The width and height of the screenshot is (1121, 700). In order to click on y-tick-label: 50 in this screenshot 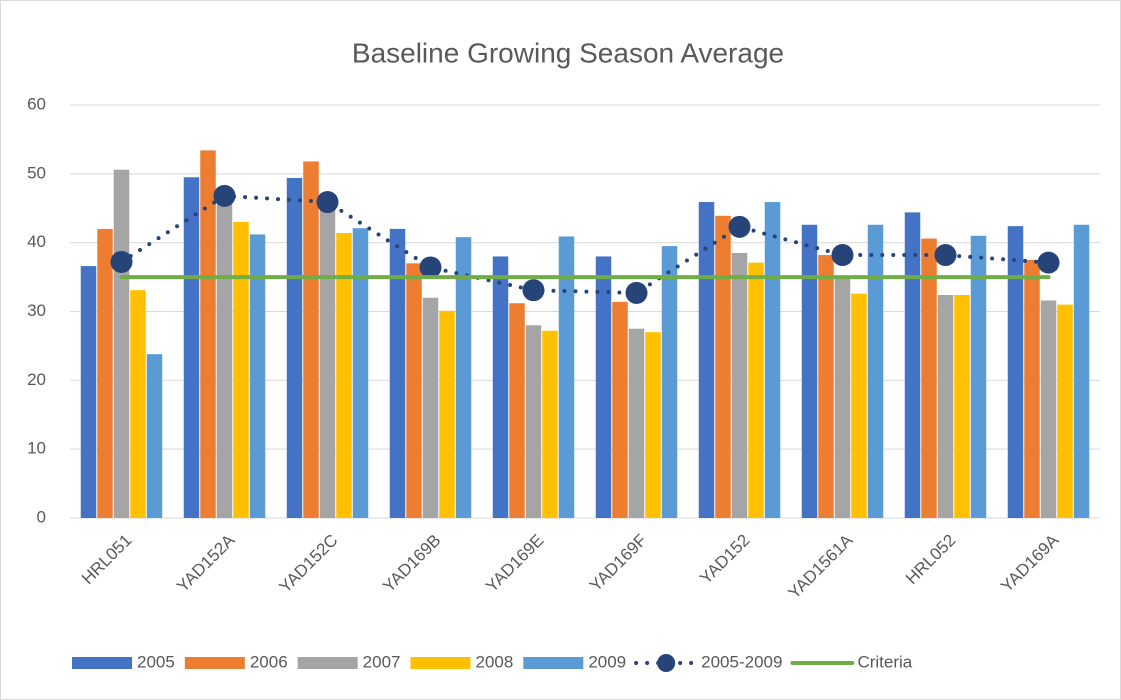, I will do `click(36, 172)`.